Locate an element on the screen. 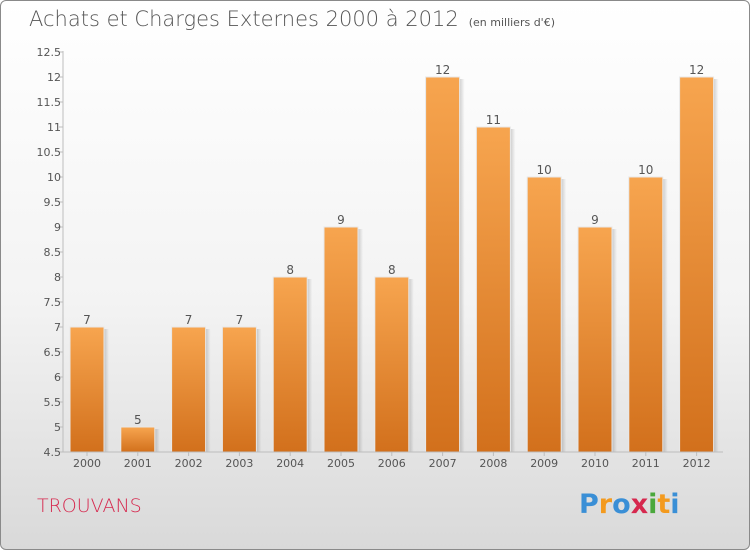 The height and width of the screenshot is (550, 750). x-tick-label: 2004 is located at coordinates (290, 463).